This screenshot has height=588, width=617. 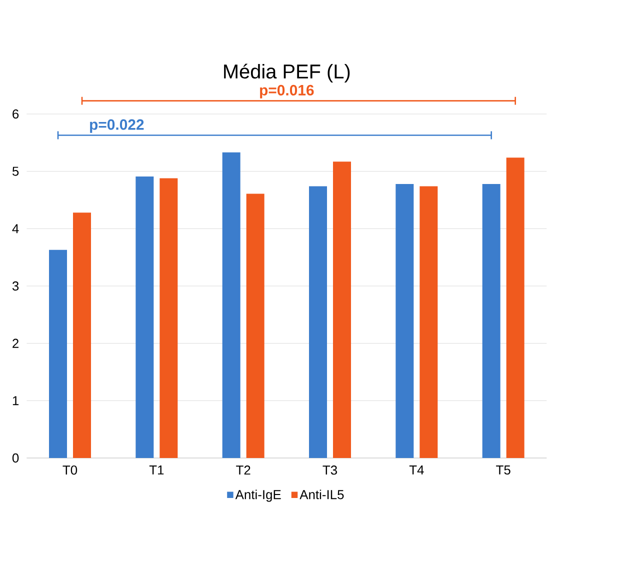 What do you see at coordinates (156, 470) in the screenshot?
I see `x-tick-label: T1` at bounding box center [156, 470].